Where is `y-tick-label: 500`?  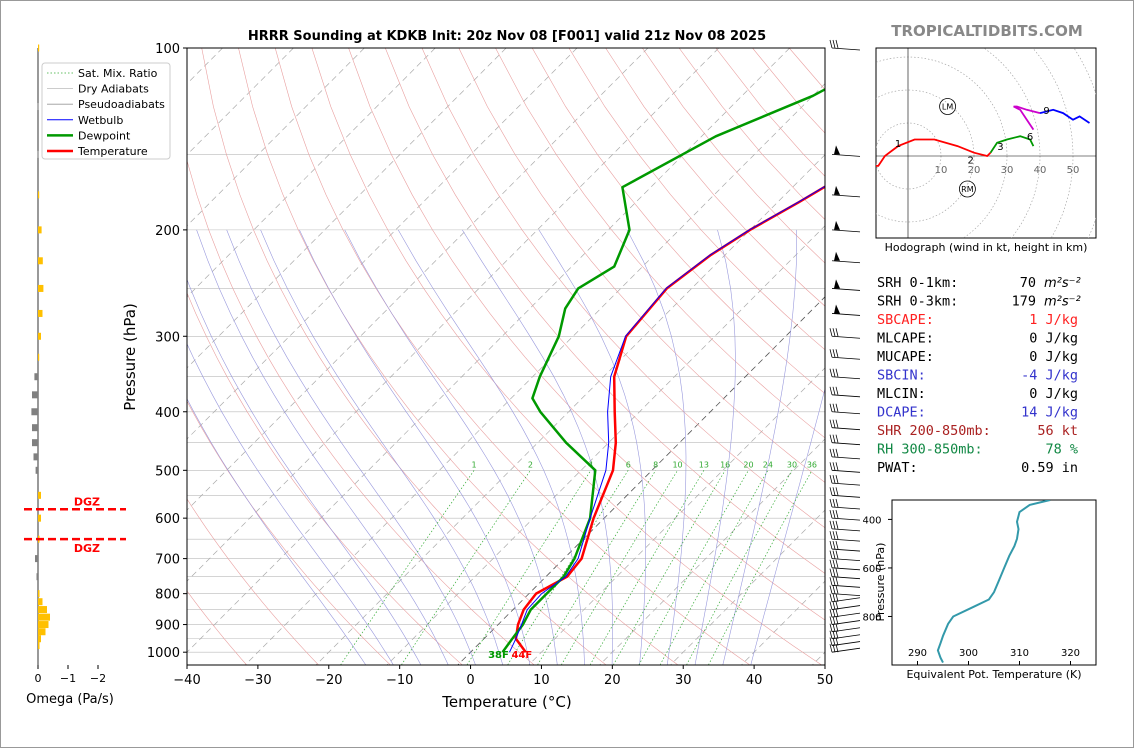 y-tick-label: 500 is located at coordinates (167, 471).